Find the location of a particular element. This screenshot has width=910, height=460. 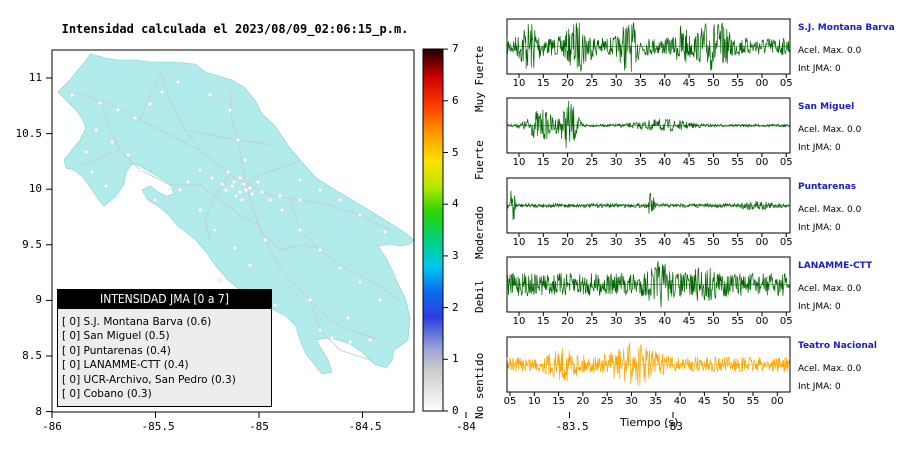

colorbar-category-label: Debil is located at coordinates (479, 296).